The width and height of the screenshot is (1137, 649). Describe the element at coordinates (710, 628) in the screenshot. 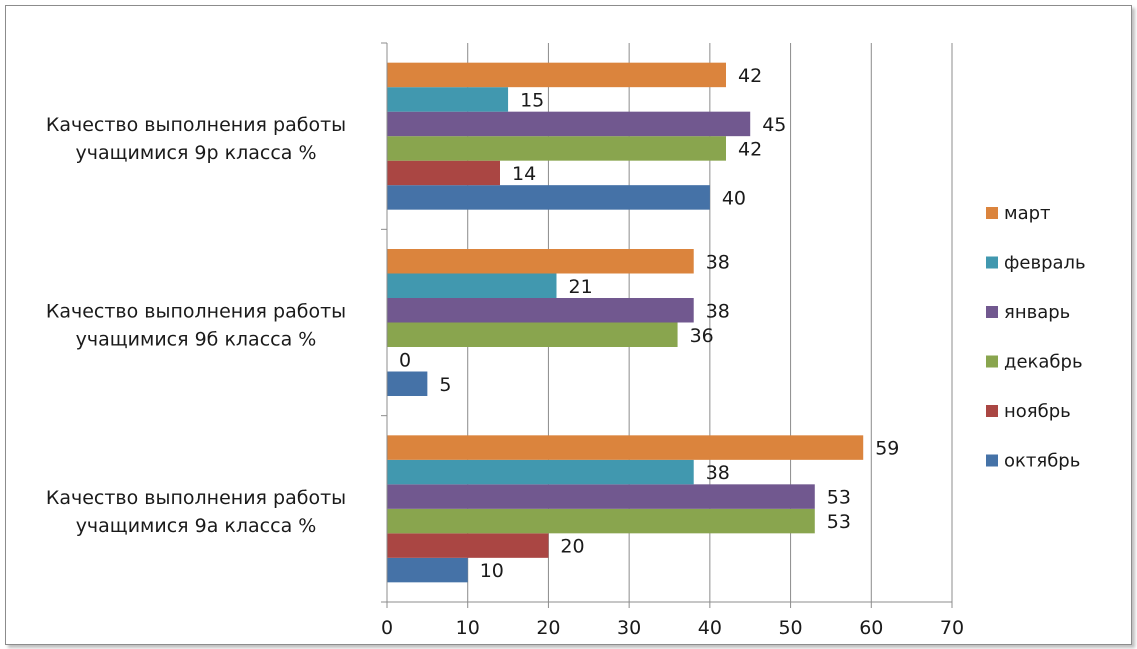

I see `x-tick-label: 40` at that location.